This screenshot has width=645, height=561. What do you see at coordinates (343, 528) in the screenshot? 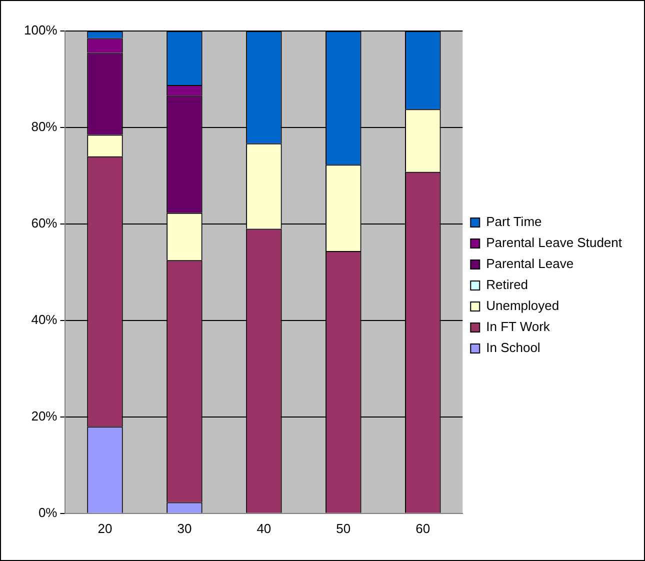
I see `x-tick-label: 50` at bounding box center [343, 528].